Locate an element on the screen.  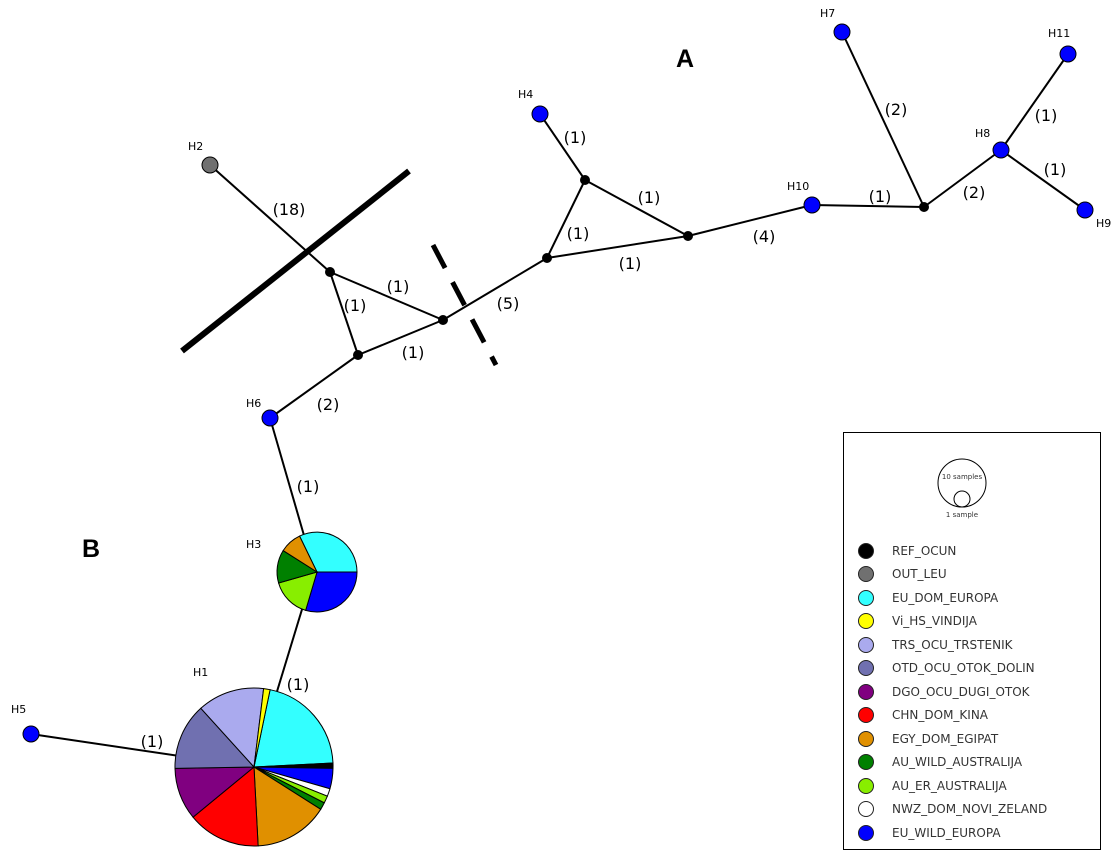
pie-slice-chn-dom-kina is located at coordinates (225, 806).